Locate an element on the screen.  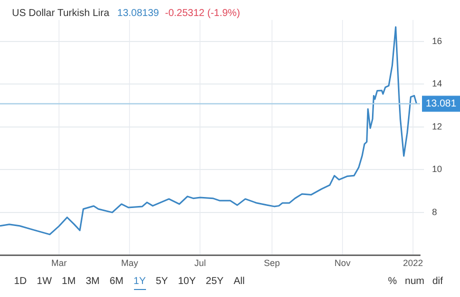
text: 1M is located at coordinates (69, 282).